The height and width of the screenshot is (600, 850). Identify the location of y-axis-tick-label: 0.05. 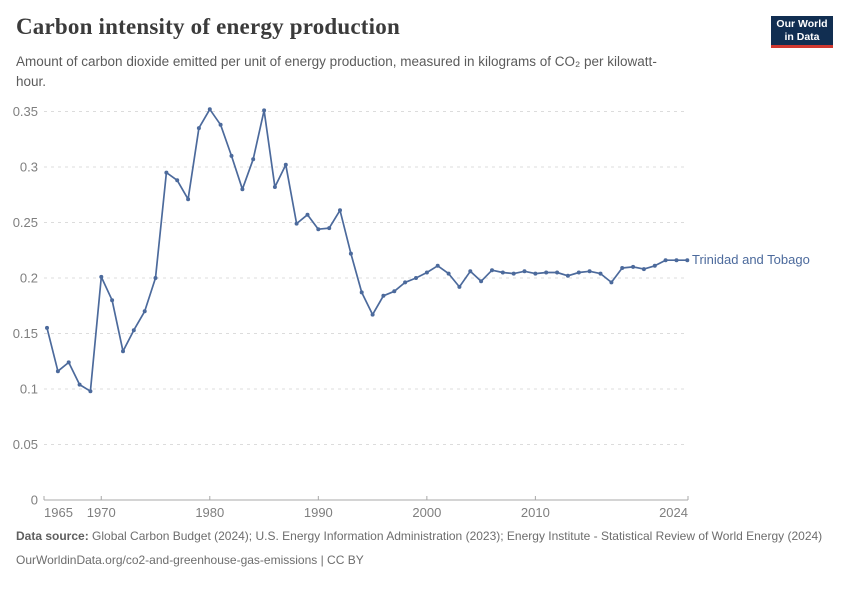
(25, 444).